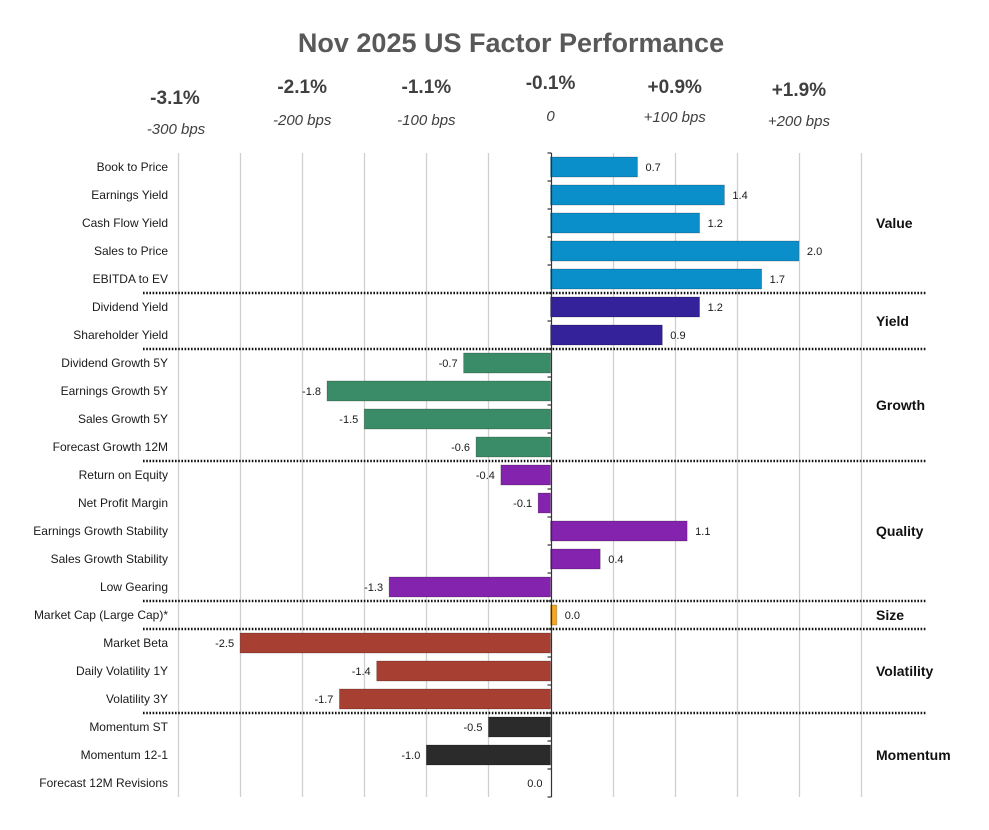 The height and width of the screenshot is (830, 989). I want to click on data-label: 0.7, so click(652, 168).